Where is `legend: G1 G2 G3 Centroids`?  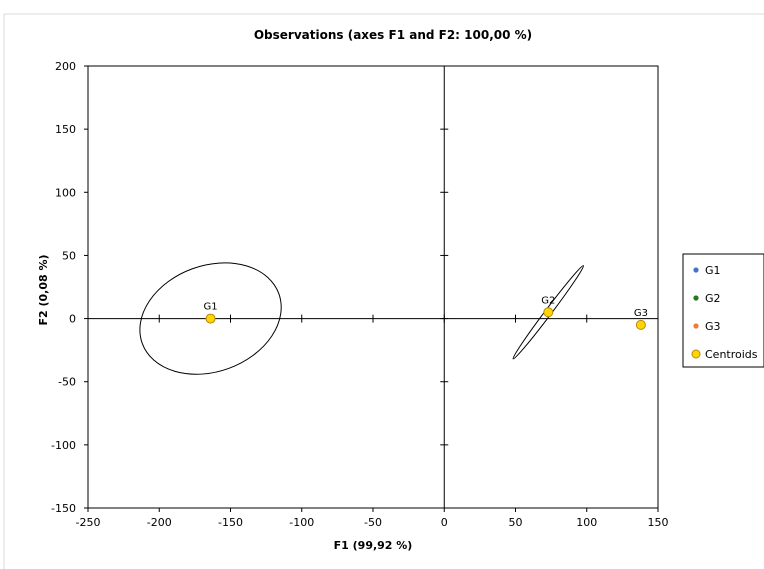 legend: G1 G2 G3 Centroids is located at coordinates (723, 310).